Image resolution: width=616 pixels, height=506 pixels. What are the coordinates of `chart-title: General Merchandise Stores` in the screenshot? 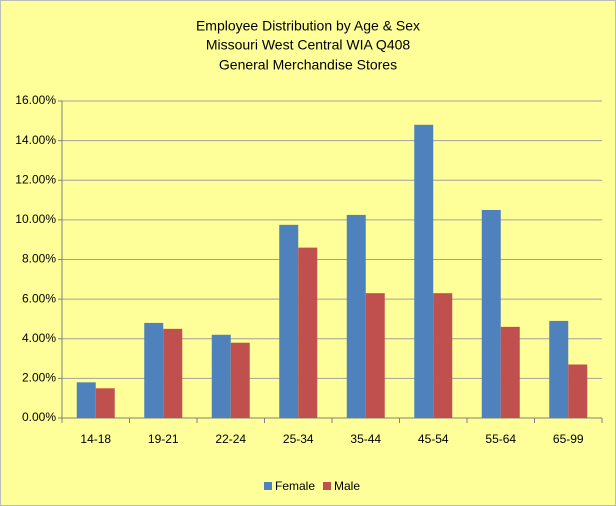 It's located at (308, 65).